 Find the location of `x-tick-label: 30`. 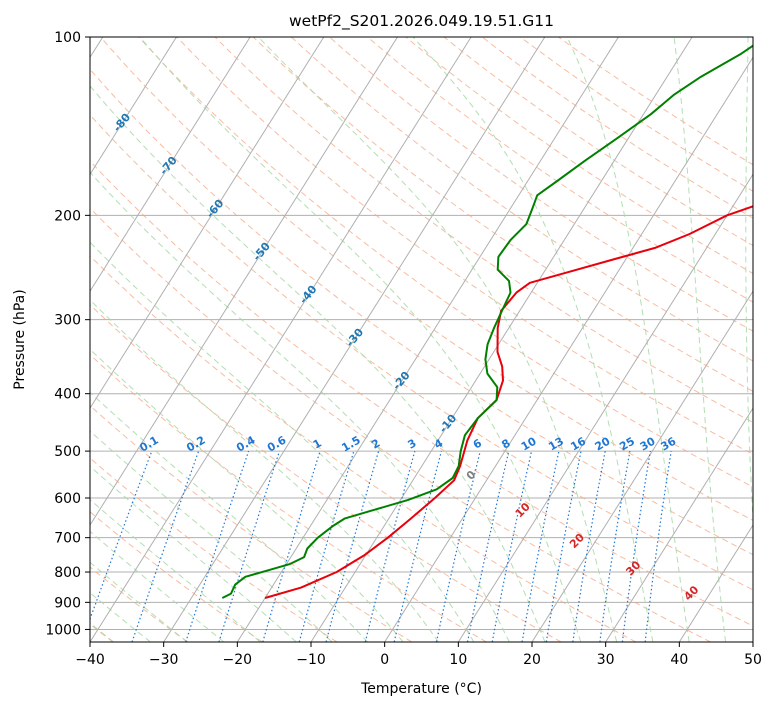

x-tick-label: 30 is located at coordinates (606, 660).